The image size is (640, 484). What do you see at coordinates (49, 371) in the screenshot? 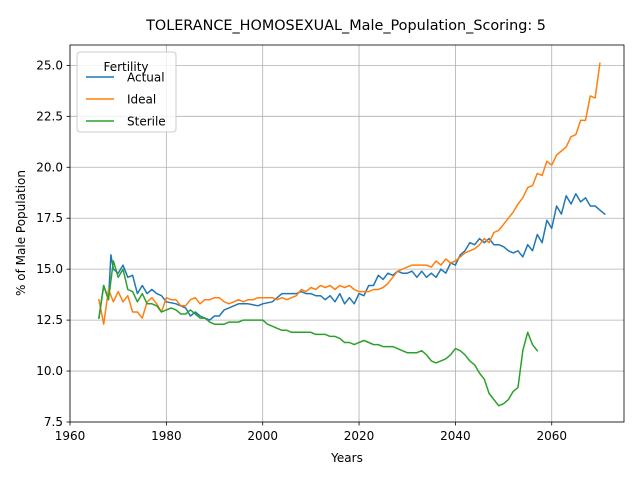
I see `y-tick-label: 10.0` at bounding box center [49, 371].